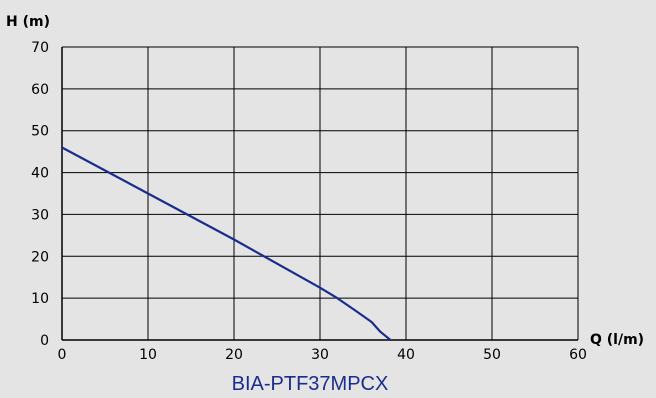 Image resolution: width=656 pixels, height=398 pixels. What do you see at coordinates (578, 355) in the screenshot?
I see `x-tick-label: 60` at bounding box center [578, 355].